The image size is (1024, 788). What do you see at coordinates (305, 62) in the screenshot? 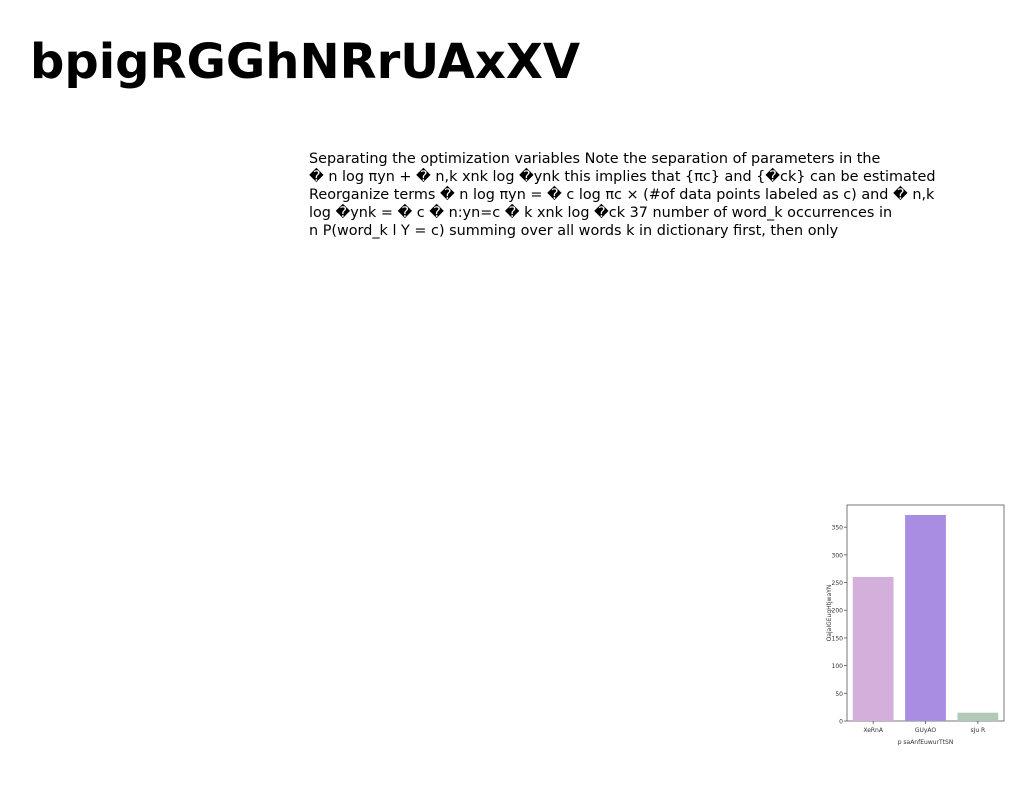
I see `slide-title: bpigRGGhNRrUAxXV` at bounding box center [305, 62].